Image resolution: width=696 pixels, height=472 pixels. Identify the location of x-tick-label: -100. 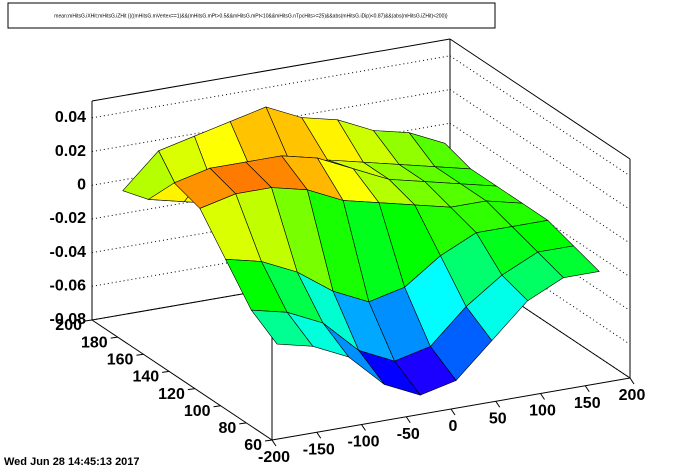
(363, 442).